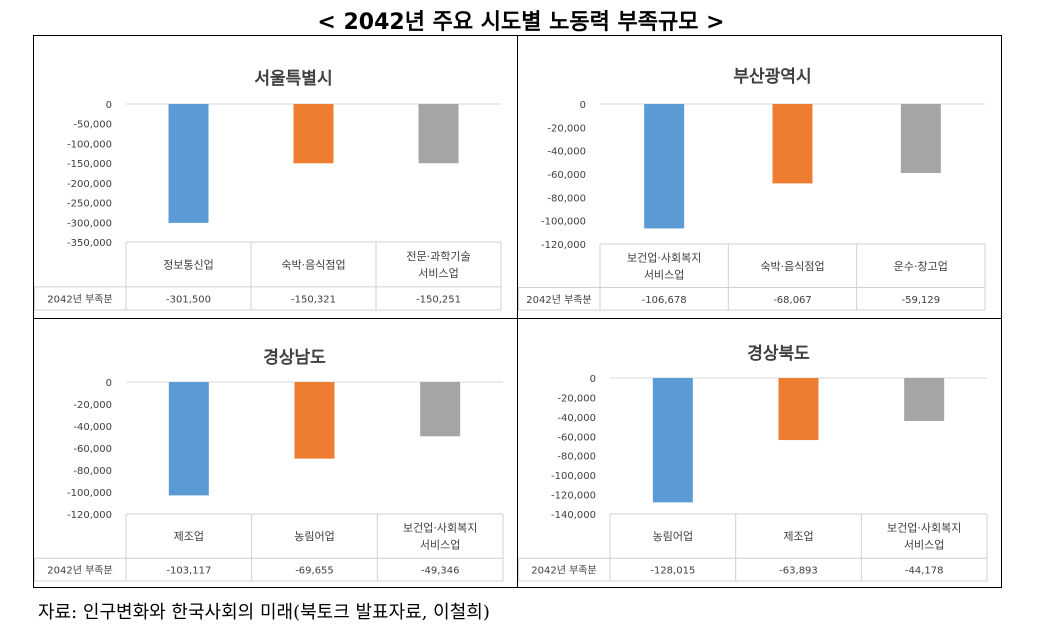  I want to click on chart-title: 부산광역시, so click(772, 77).